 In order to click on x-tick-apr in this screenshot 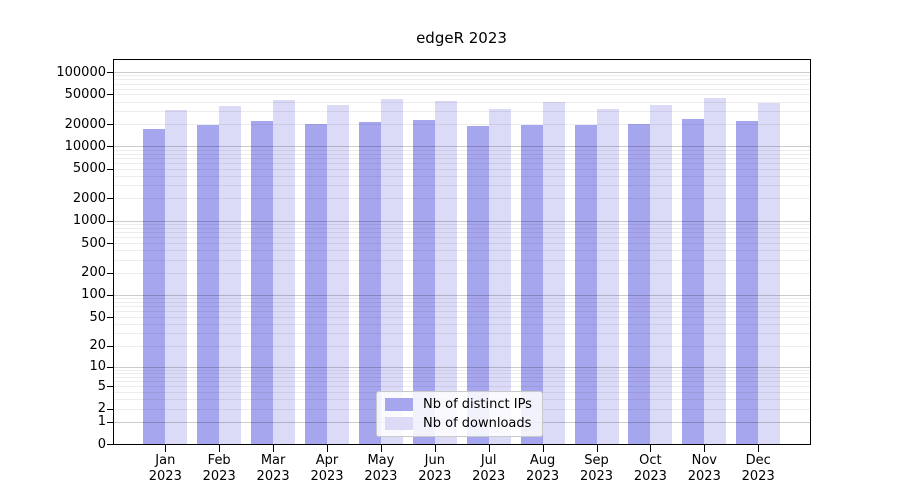, I will do `click(327, 448)`.